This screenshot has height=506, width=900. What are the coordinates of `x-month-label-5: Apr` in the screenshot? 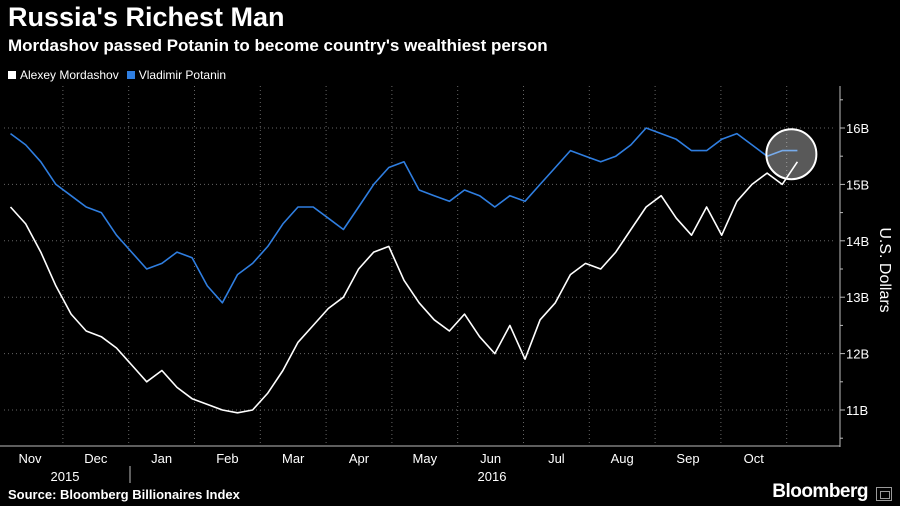 It's located at (359, 458).